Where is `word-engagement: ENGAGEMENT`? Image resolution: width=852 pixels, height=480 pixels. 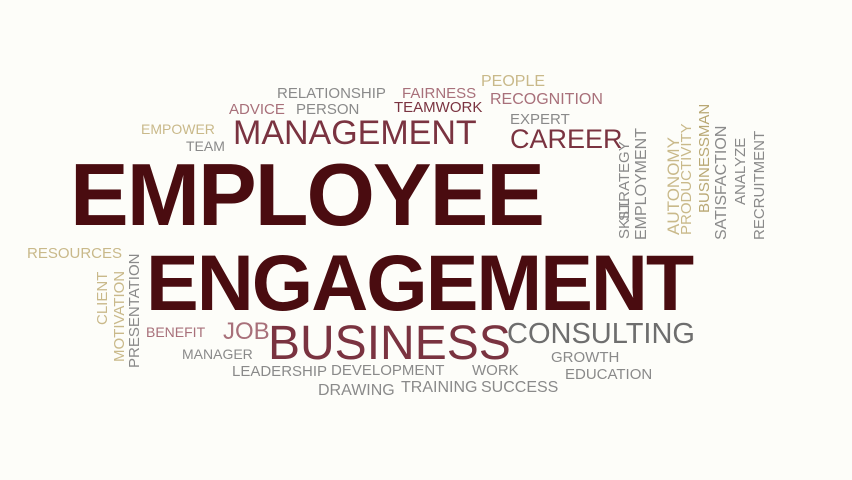 word-engagement: ENGAGEMENT is located at coordinates (420, 282).